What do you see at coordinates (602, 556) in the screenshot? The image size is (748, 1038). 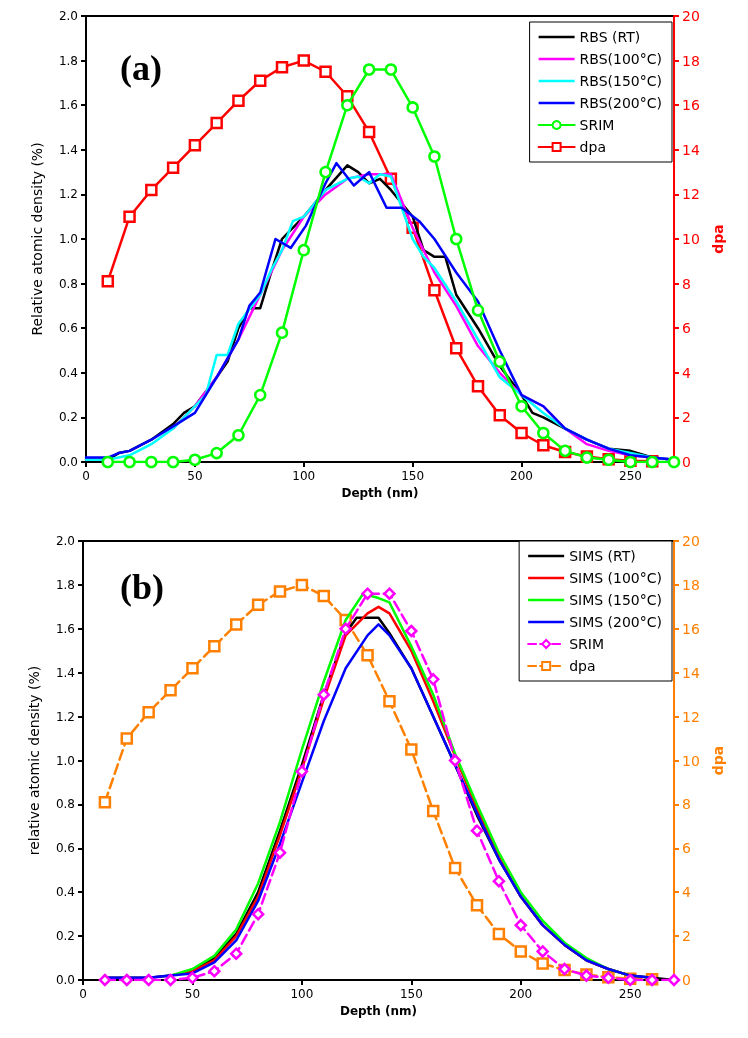 I see `legend-label: SIMS (RT)` at bounding box center [602, 556].